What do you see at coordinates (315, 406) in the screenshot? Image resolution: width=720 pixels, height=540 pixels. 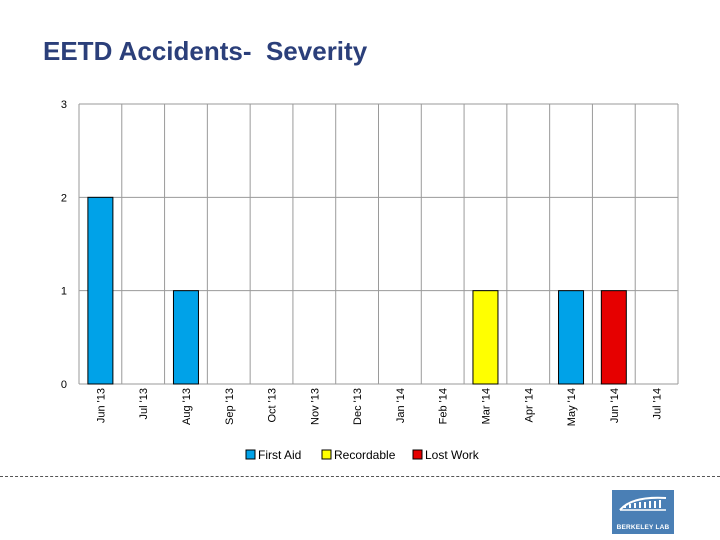 I see `x-tick-label: Nov '13` at bounding box center [315, 406].